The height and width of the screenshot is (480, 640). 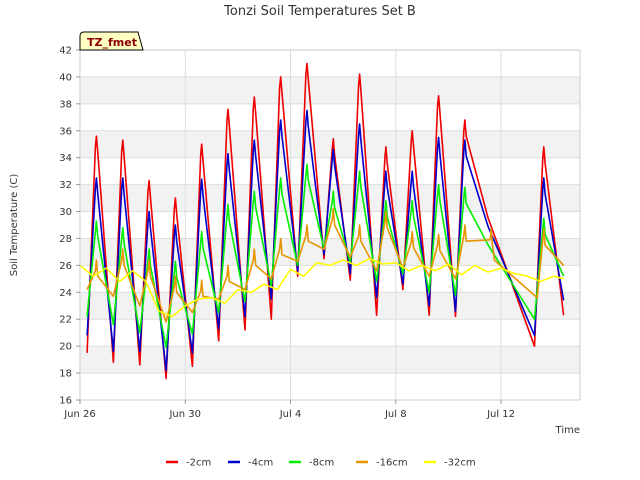 I want to click on chart-title: Tonzi Soil Temperatures Set B, so click(x=319, y=11).